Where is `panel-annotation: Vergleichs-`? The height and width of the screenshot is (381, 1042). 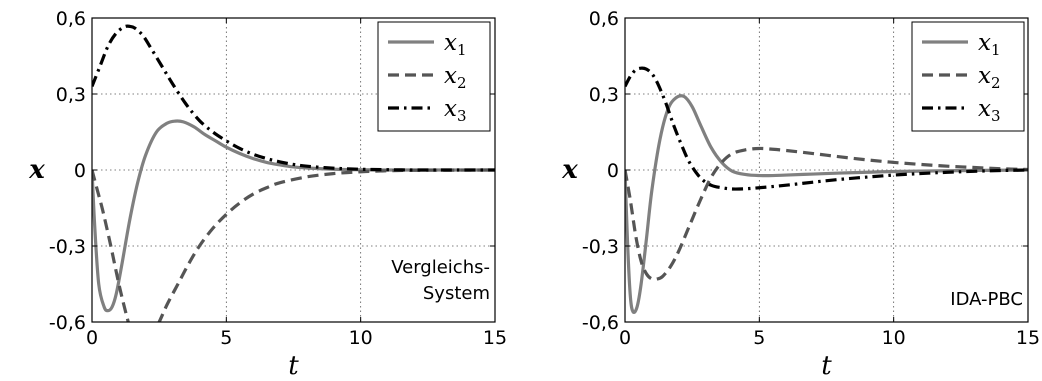 panel-annotation: Vergleichs- is located at coordinates (440, 267).